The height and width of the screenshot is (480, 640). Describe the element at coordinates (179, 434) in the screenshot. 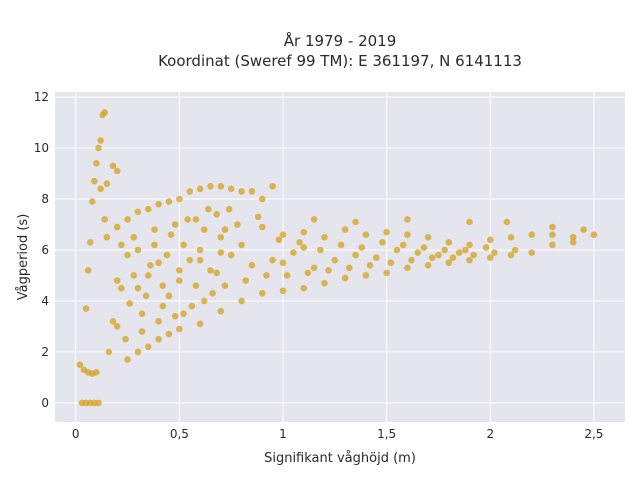

I see `x-tick-label: 0,5` at that location.